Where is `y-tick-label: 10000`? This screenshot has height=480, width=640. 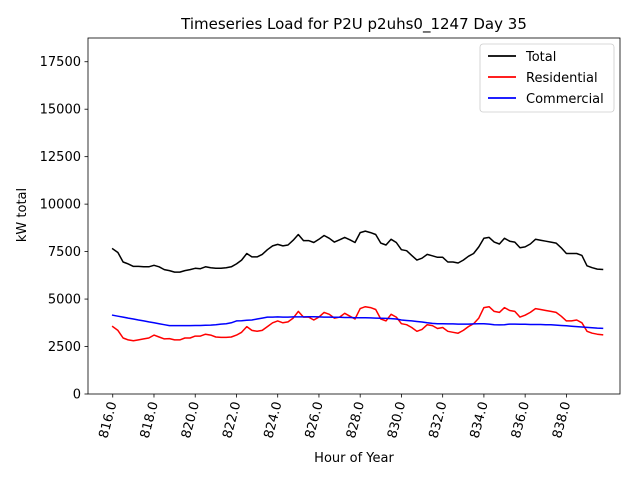 y-tick-label: 10000 is located at coordinates (60, 205).